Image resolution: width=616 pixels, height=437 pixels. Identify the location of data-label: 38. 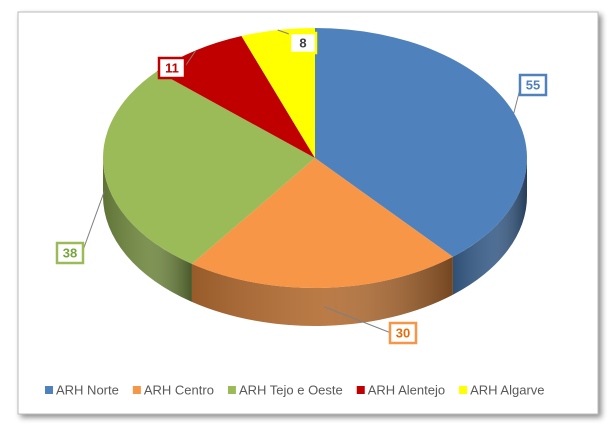
(70, 252).